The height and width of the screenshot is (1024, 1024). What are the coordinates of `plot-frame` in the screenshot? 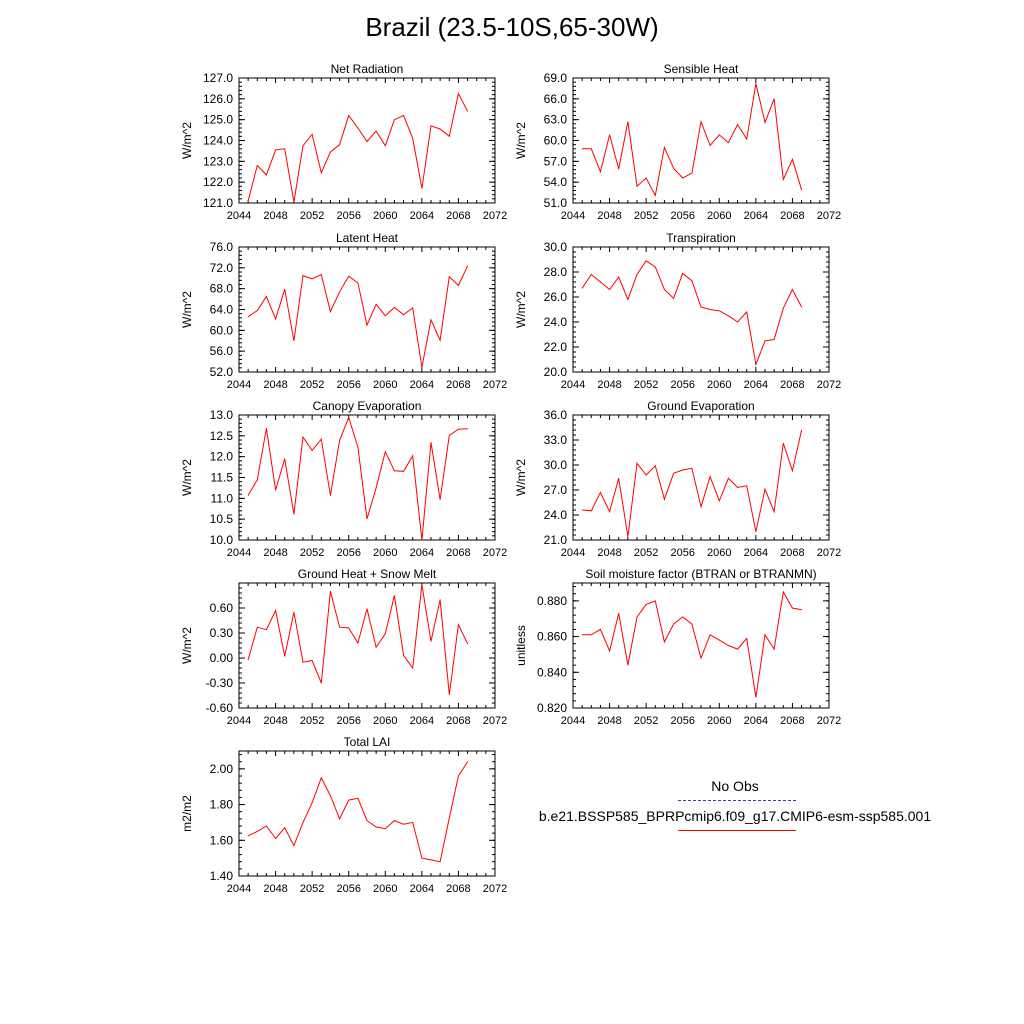 It's located at (701, 309).